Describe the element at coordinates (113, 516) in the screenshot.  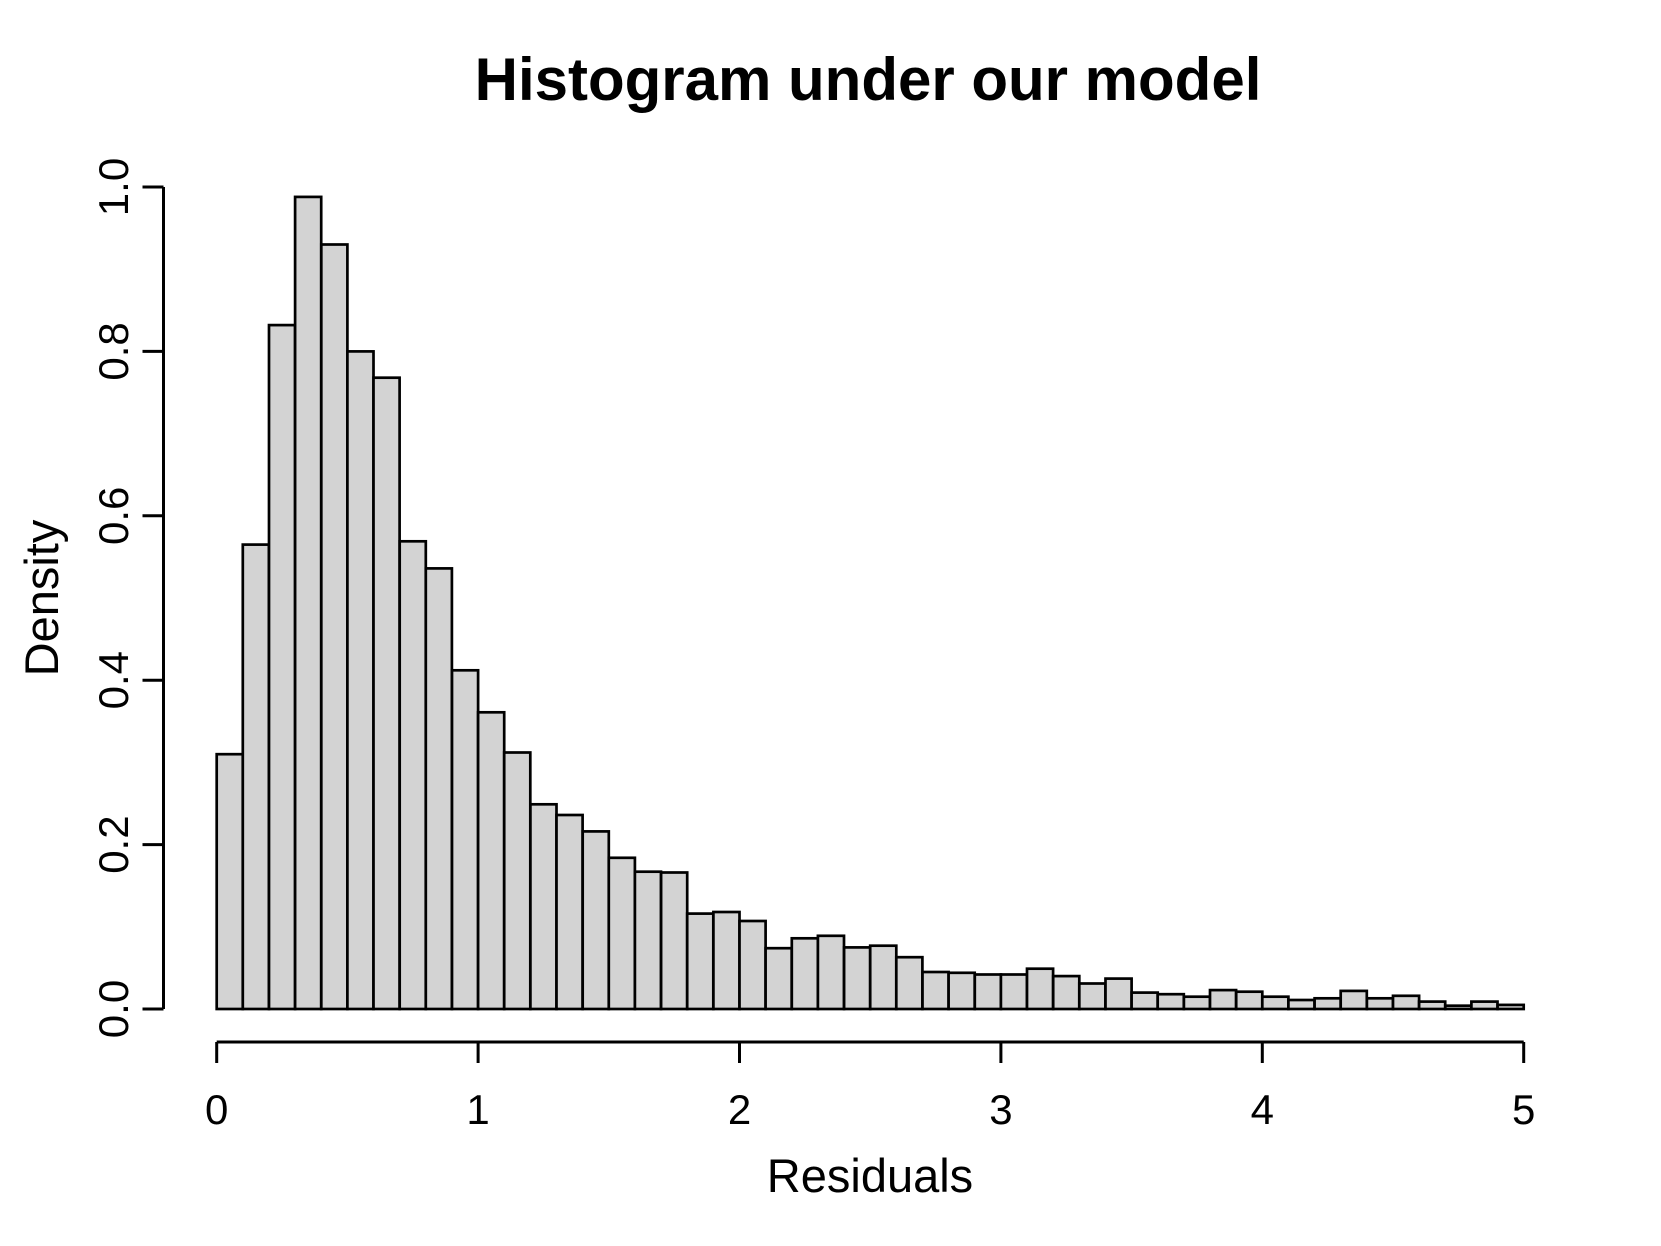
I see `y-tick-label: 0.6` at that location.